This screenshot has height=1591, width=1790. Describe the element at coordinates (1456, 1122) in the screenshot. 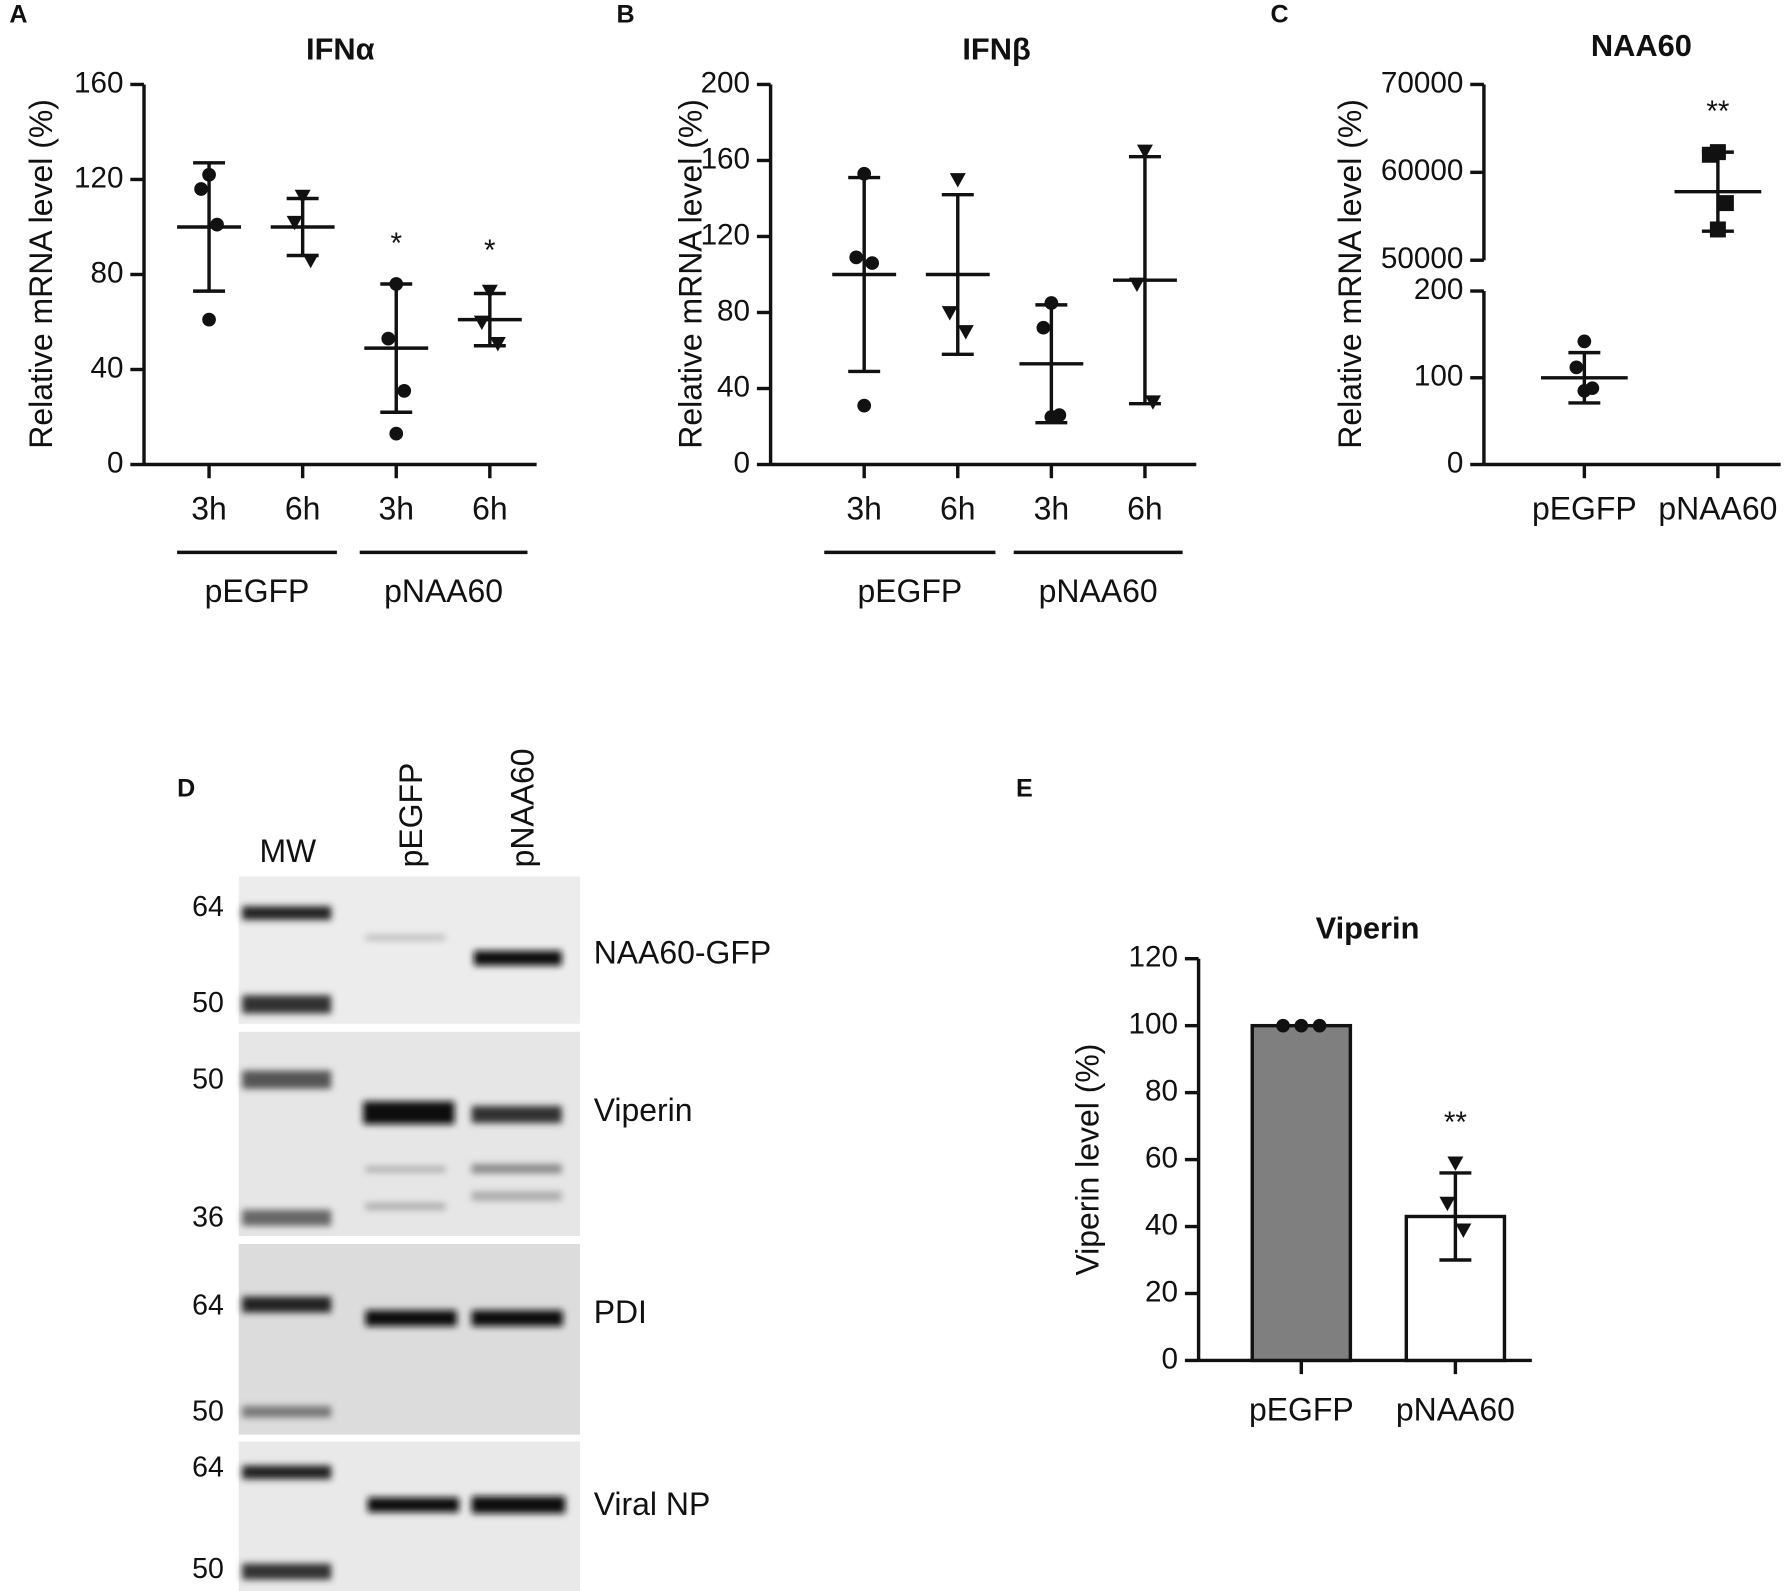

I see `significance: **` at that location.